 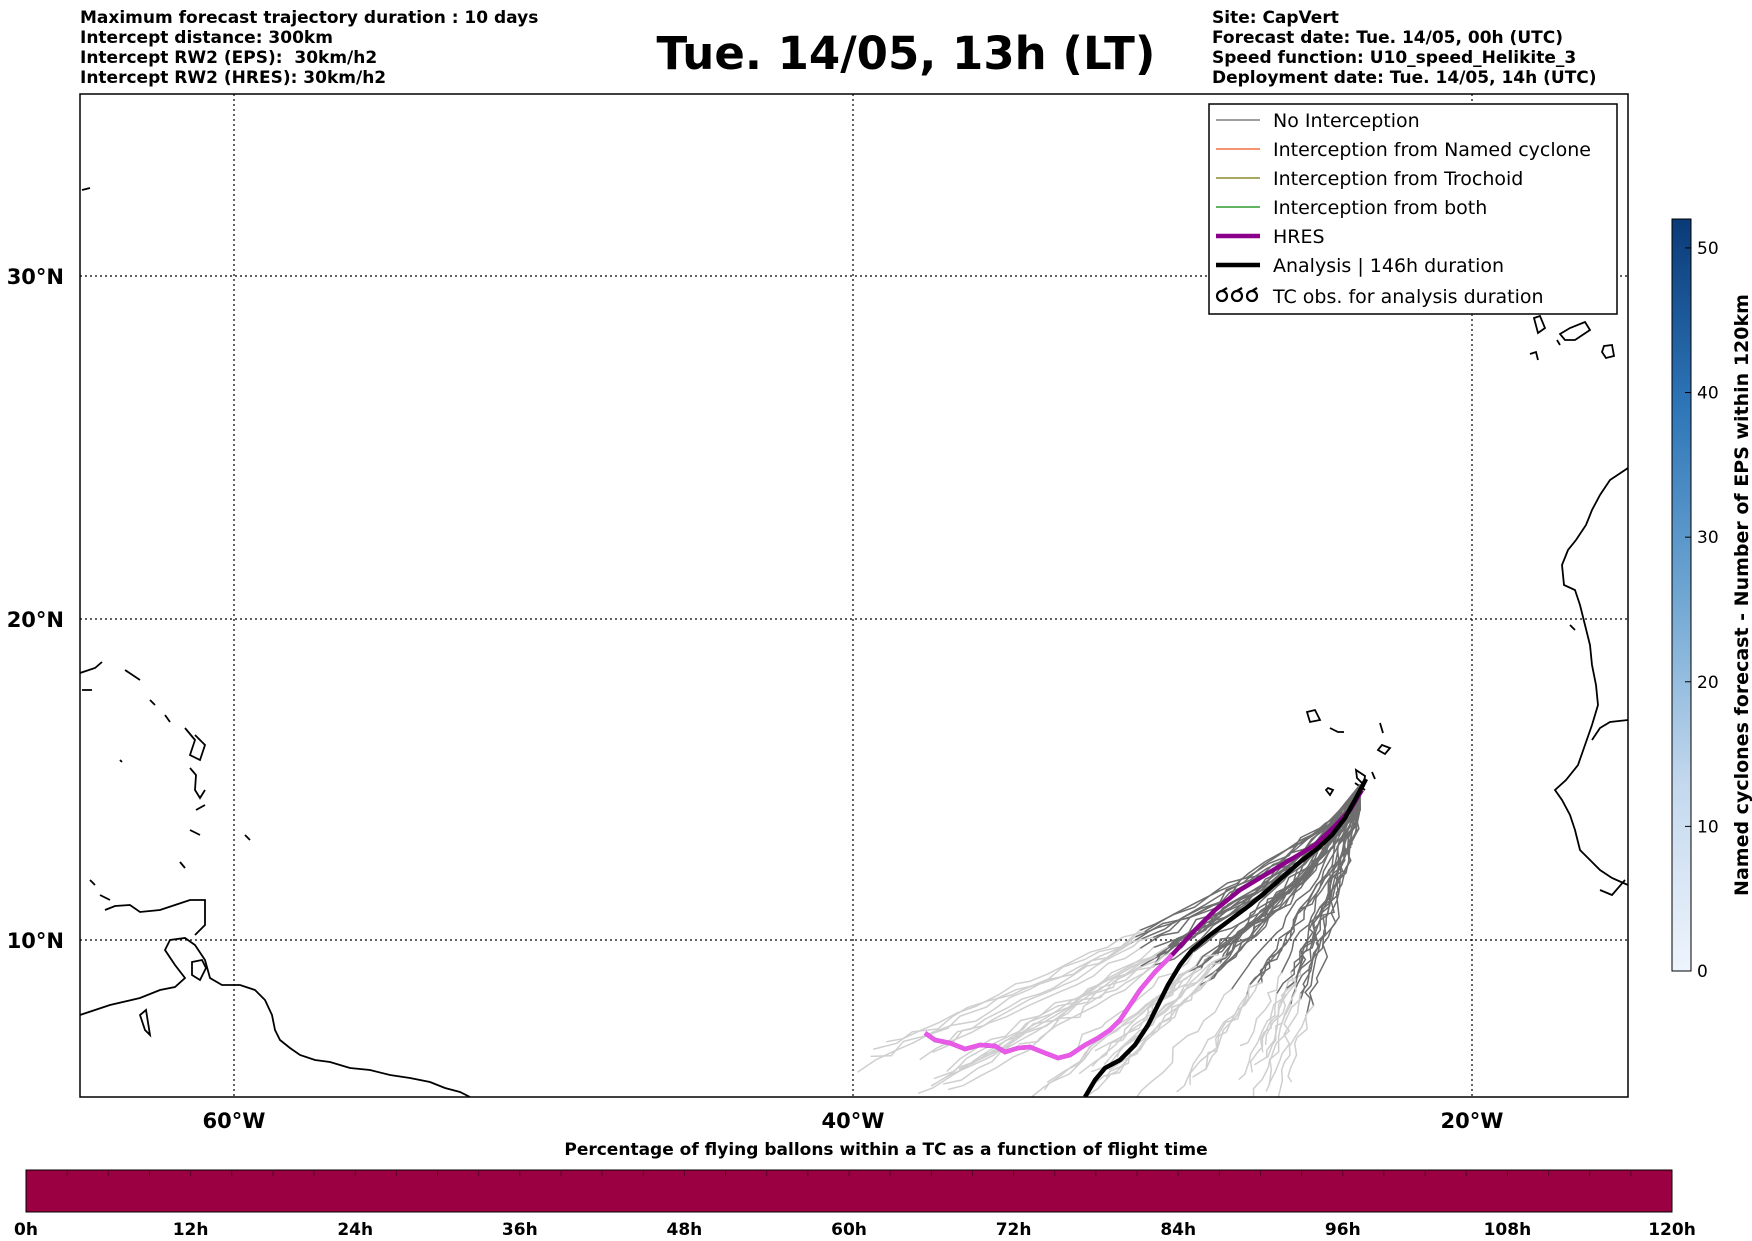 I want to click on lon-tick-20w: 20°W, so click(x=1472, y=1121).